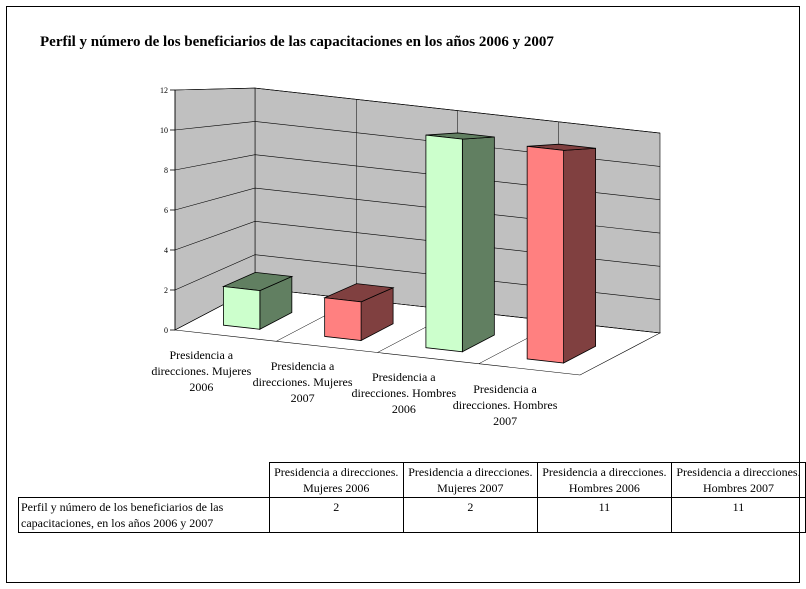 Image resolution: width=806 pixels, height=589 pixels. I want to click on blank-cell, so click(144, 480).